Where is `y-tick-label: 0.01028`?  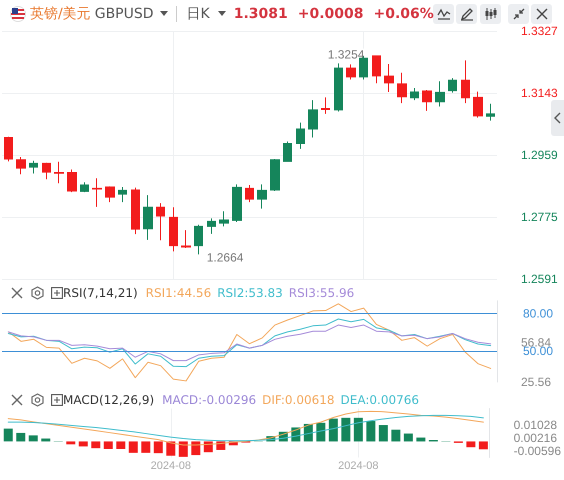 y-tick-label: 0.01028 is located at coordinates (536, 425).